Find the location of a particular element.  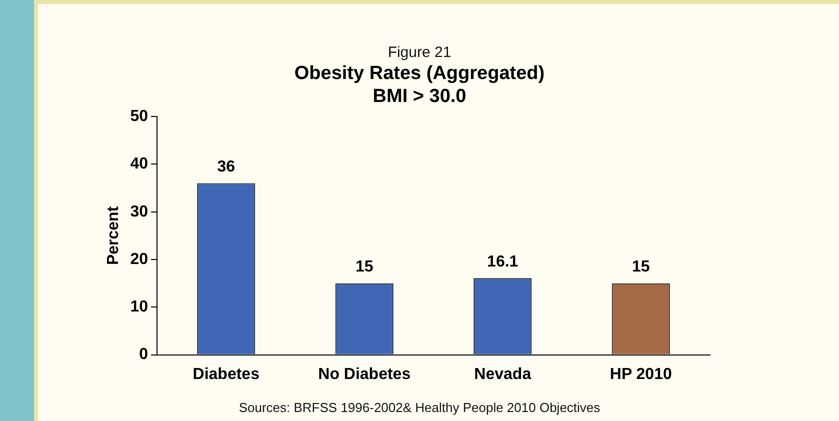

y-tick-label: 30 is located at coordinates (139, 211).